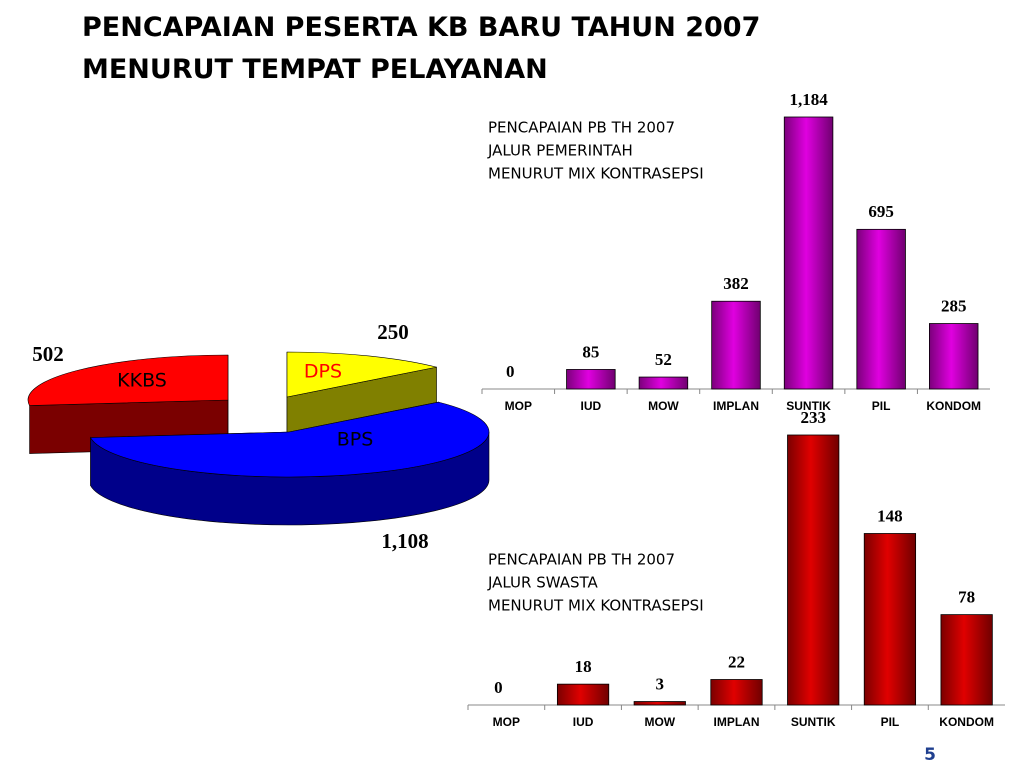  I want to click on value-label: 695, so click(881, 211).